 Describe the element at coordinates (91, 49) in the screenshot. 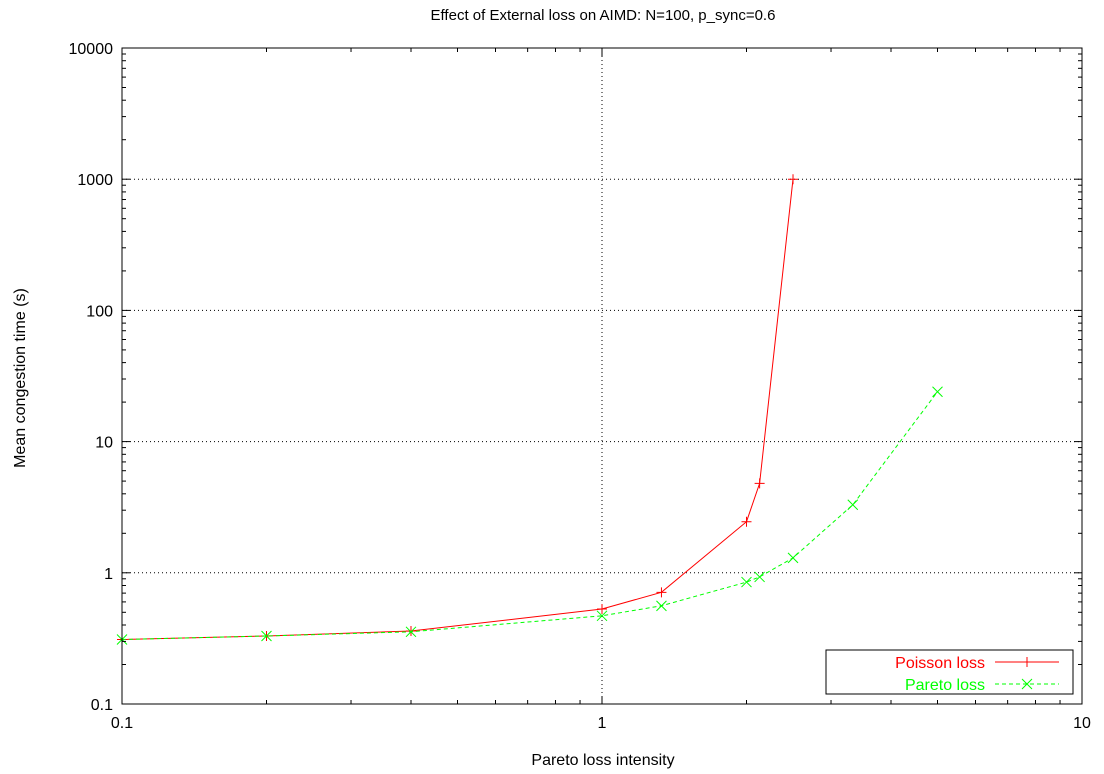

I see `y-tick-label: 10000` at that location.